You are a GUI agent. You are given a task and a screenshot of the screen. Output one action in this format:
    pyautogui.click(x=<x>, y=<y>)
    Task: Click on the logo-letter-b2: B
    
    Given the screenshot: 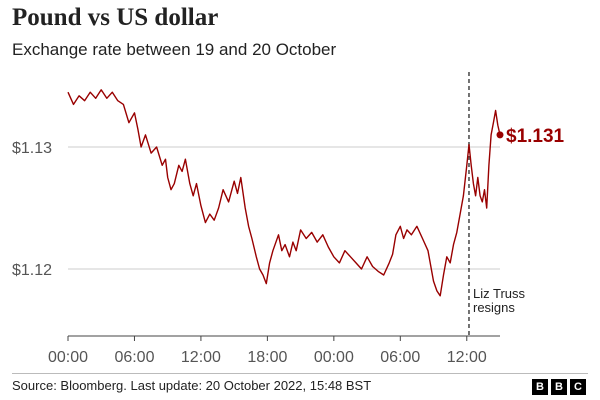 What is the action you would take?
    pyautogui.click(x=559, y=387)
    